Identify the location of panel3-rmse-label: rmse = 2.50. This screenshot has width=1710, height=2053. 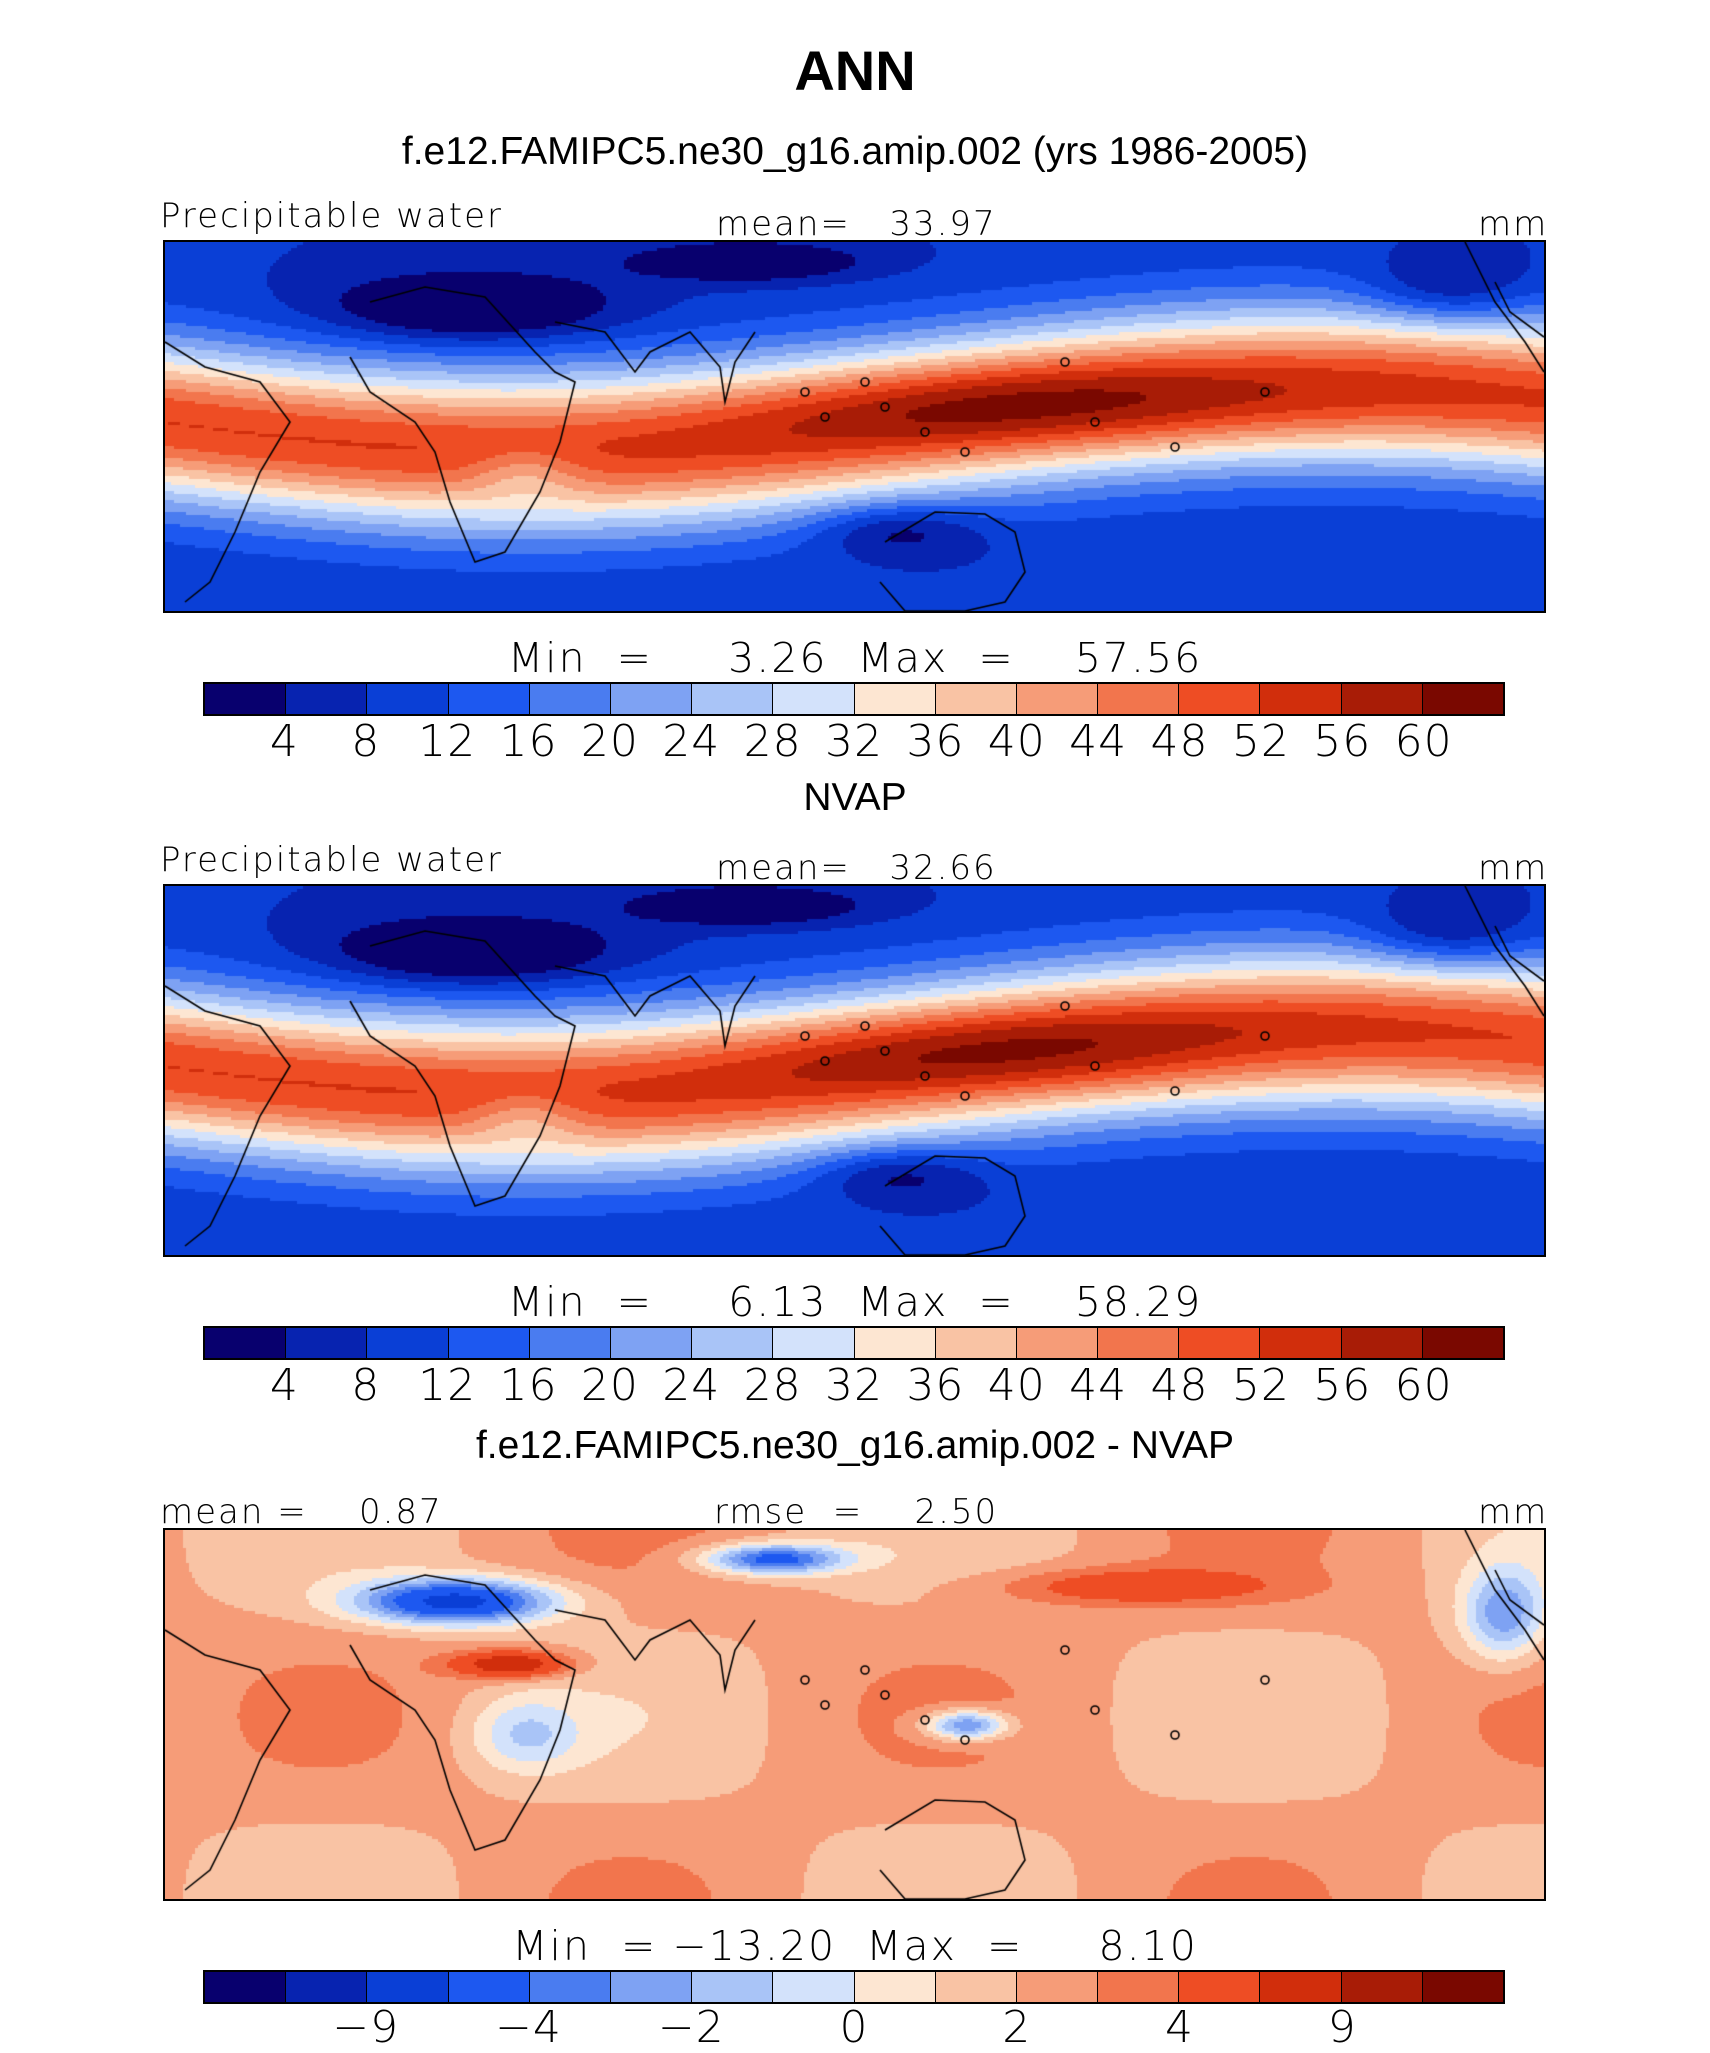
(856, 1512).